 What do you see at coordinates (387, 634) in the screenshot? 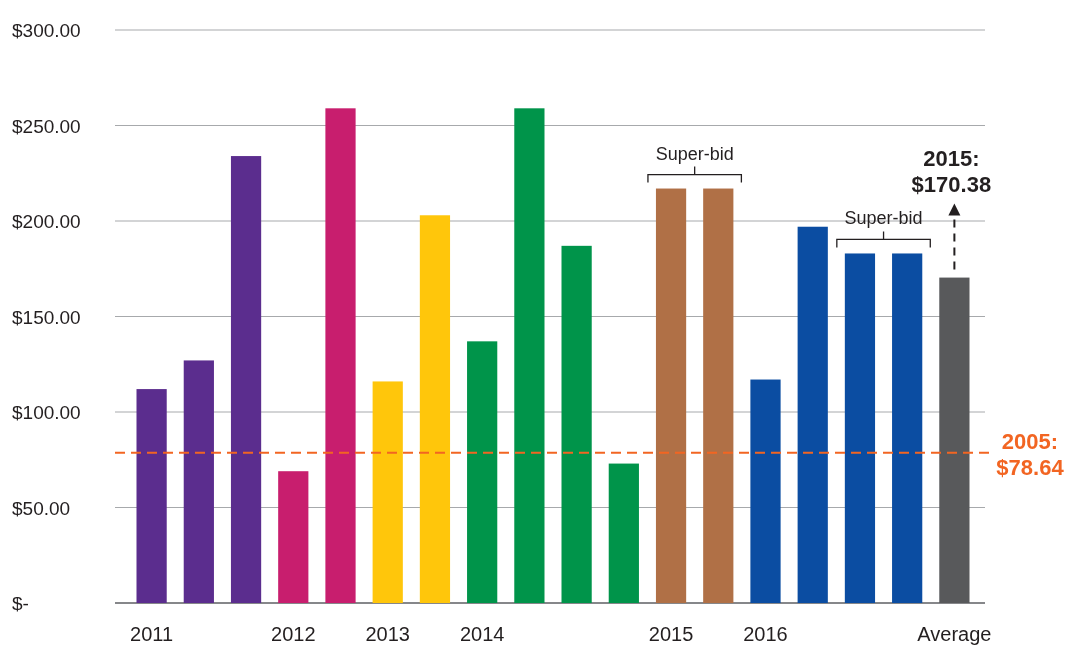
I see `x-tick-label: 2013` at bounding box center [387, 634].